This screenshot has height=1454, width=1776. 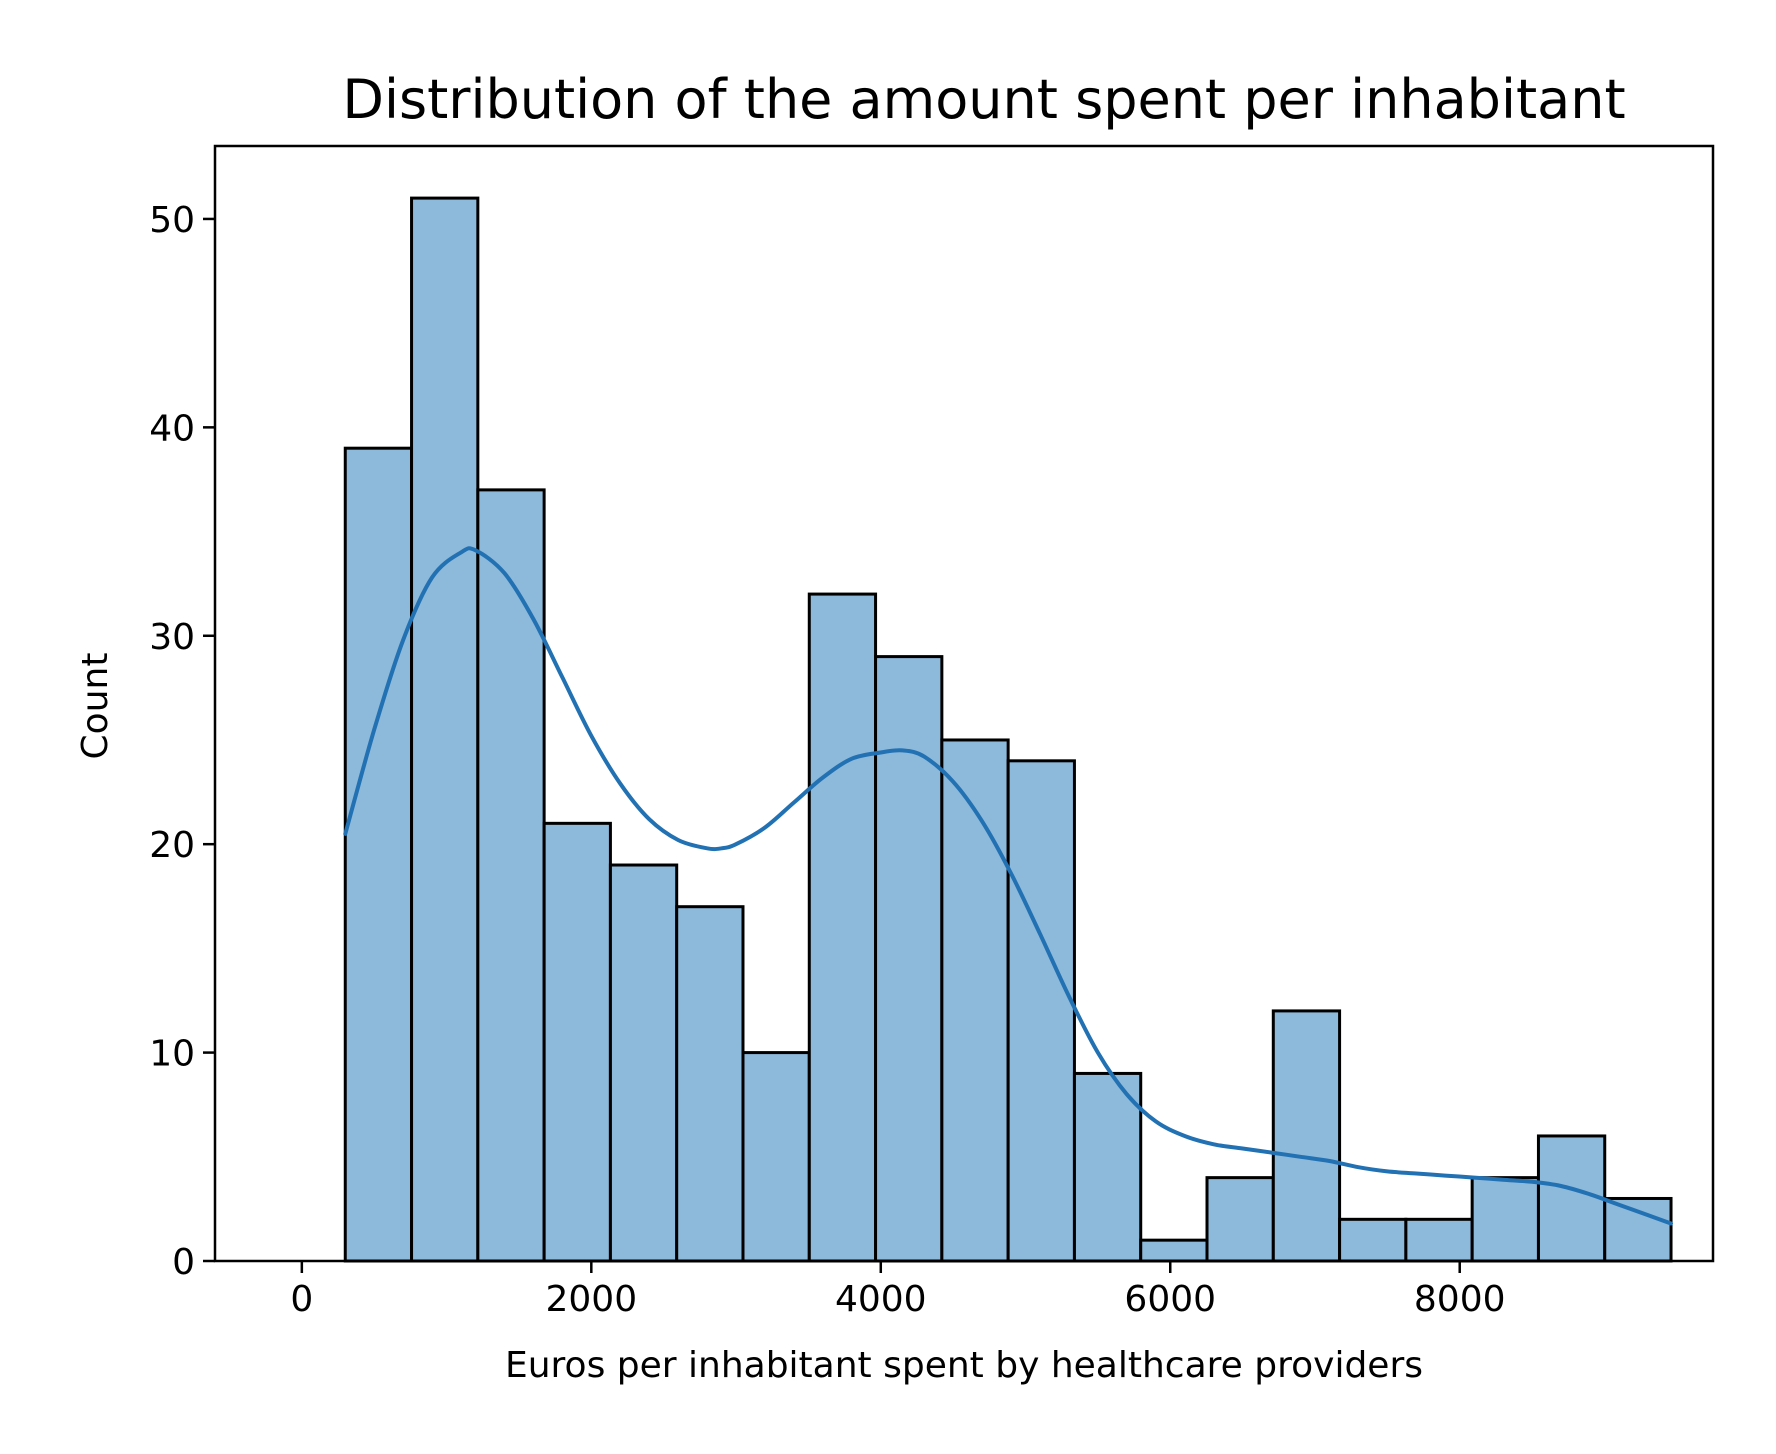 I want to click on x-tick-label: 6000, so click(x=1170, y=1299).